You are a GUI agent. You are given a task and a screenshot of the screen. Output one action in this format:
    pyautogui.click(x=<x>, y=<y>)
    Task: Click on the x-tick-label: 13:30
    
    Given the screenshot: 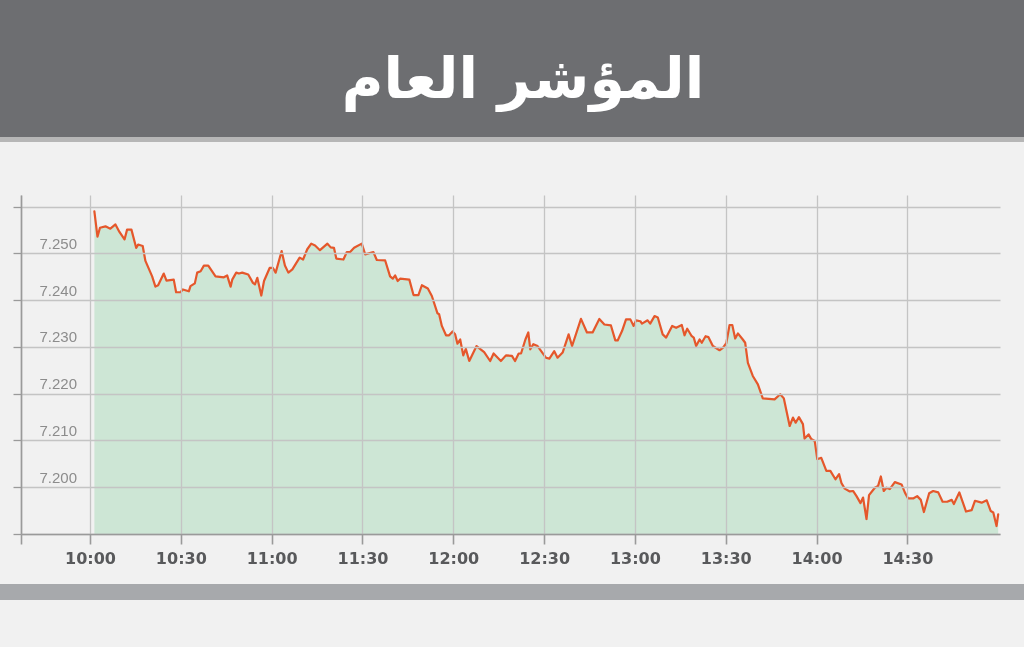 What is the action you would take?
    pyautogui.click(x=726, y=558)
    